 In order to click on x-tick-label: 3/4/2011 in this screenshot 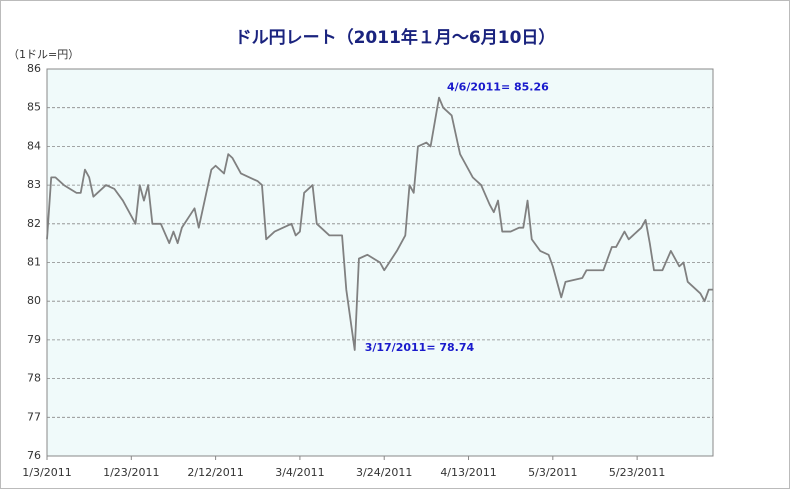, I will do `click(299, 472)`.